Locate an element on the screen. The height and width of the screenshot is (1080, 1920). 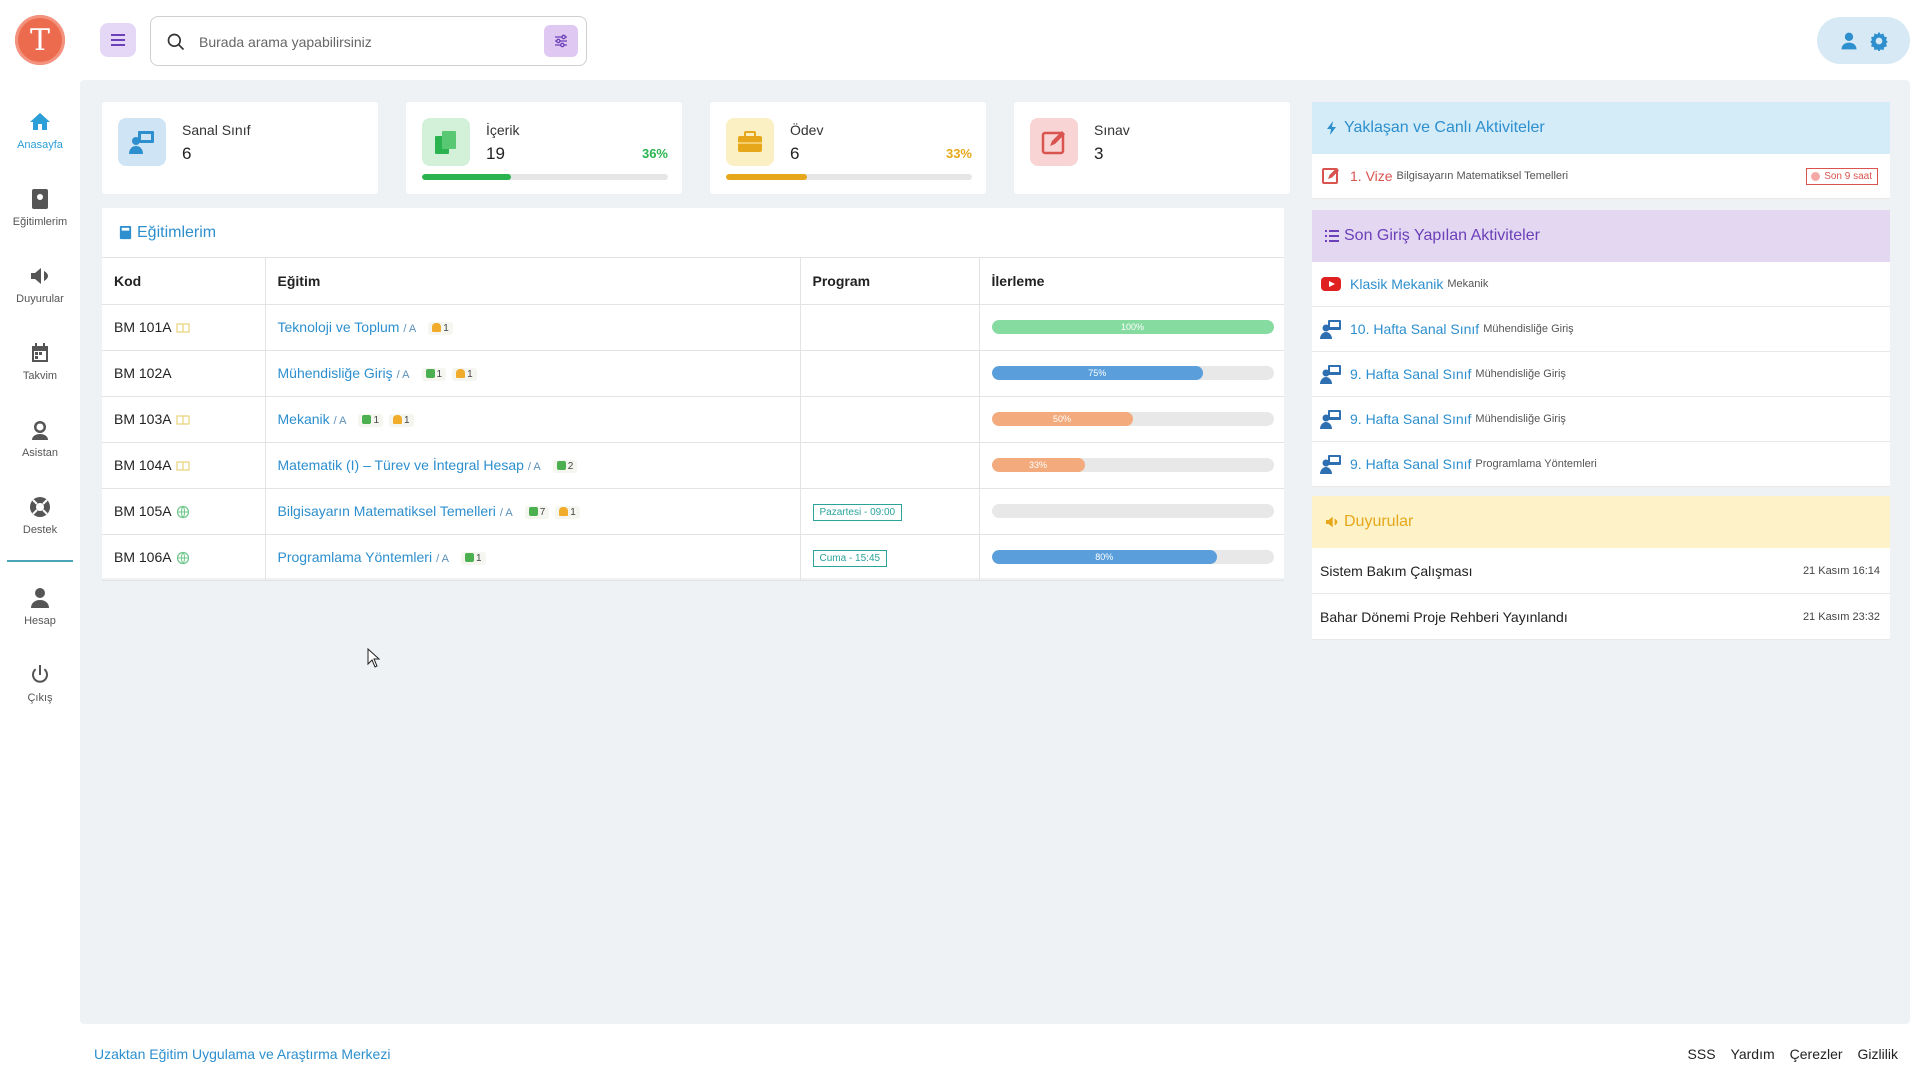
calendar-icon is located at coordinates (40, 352).